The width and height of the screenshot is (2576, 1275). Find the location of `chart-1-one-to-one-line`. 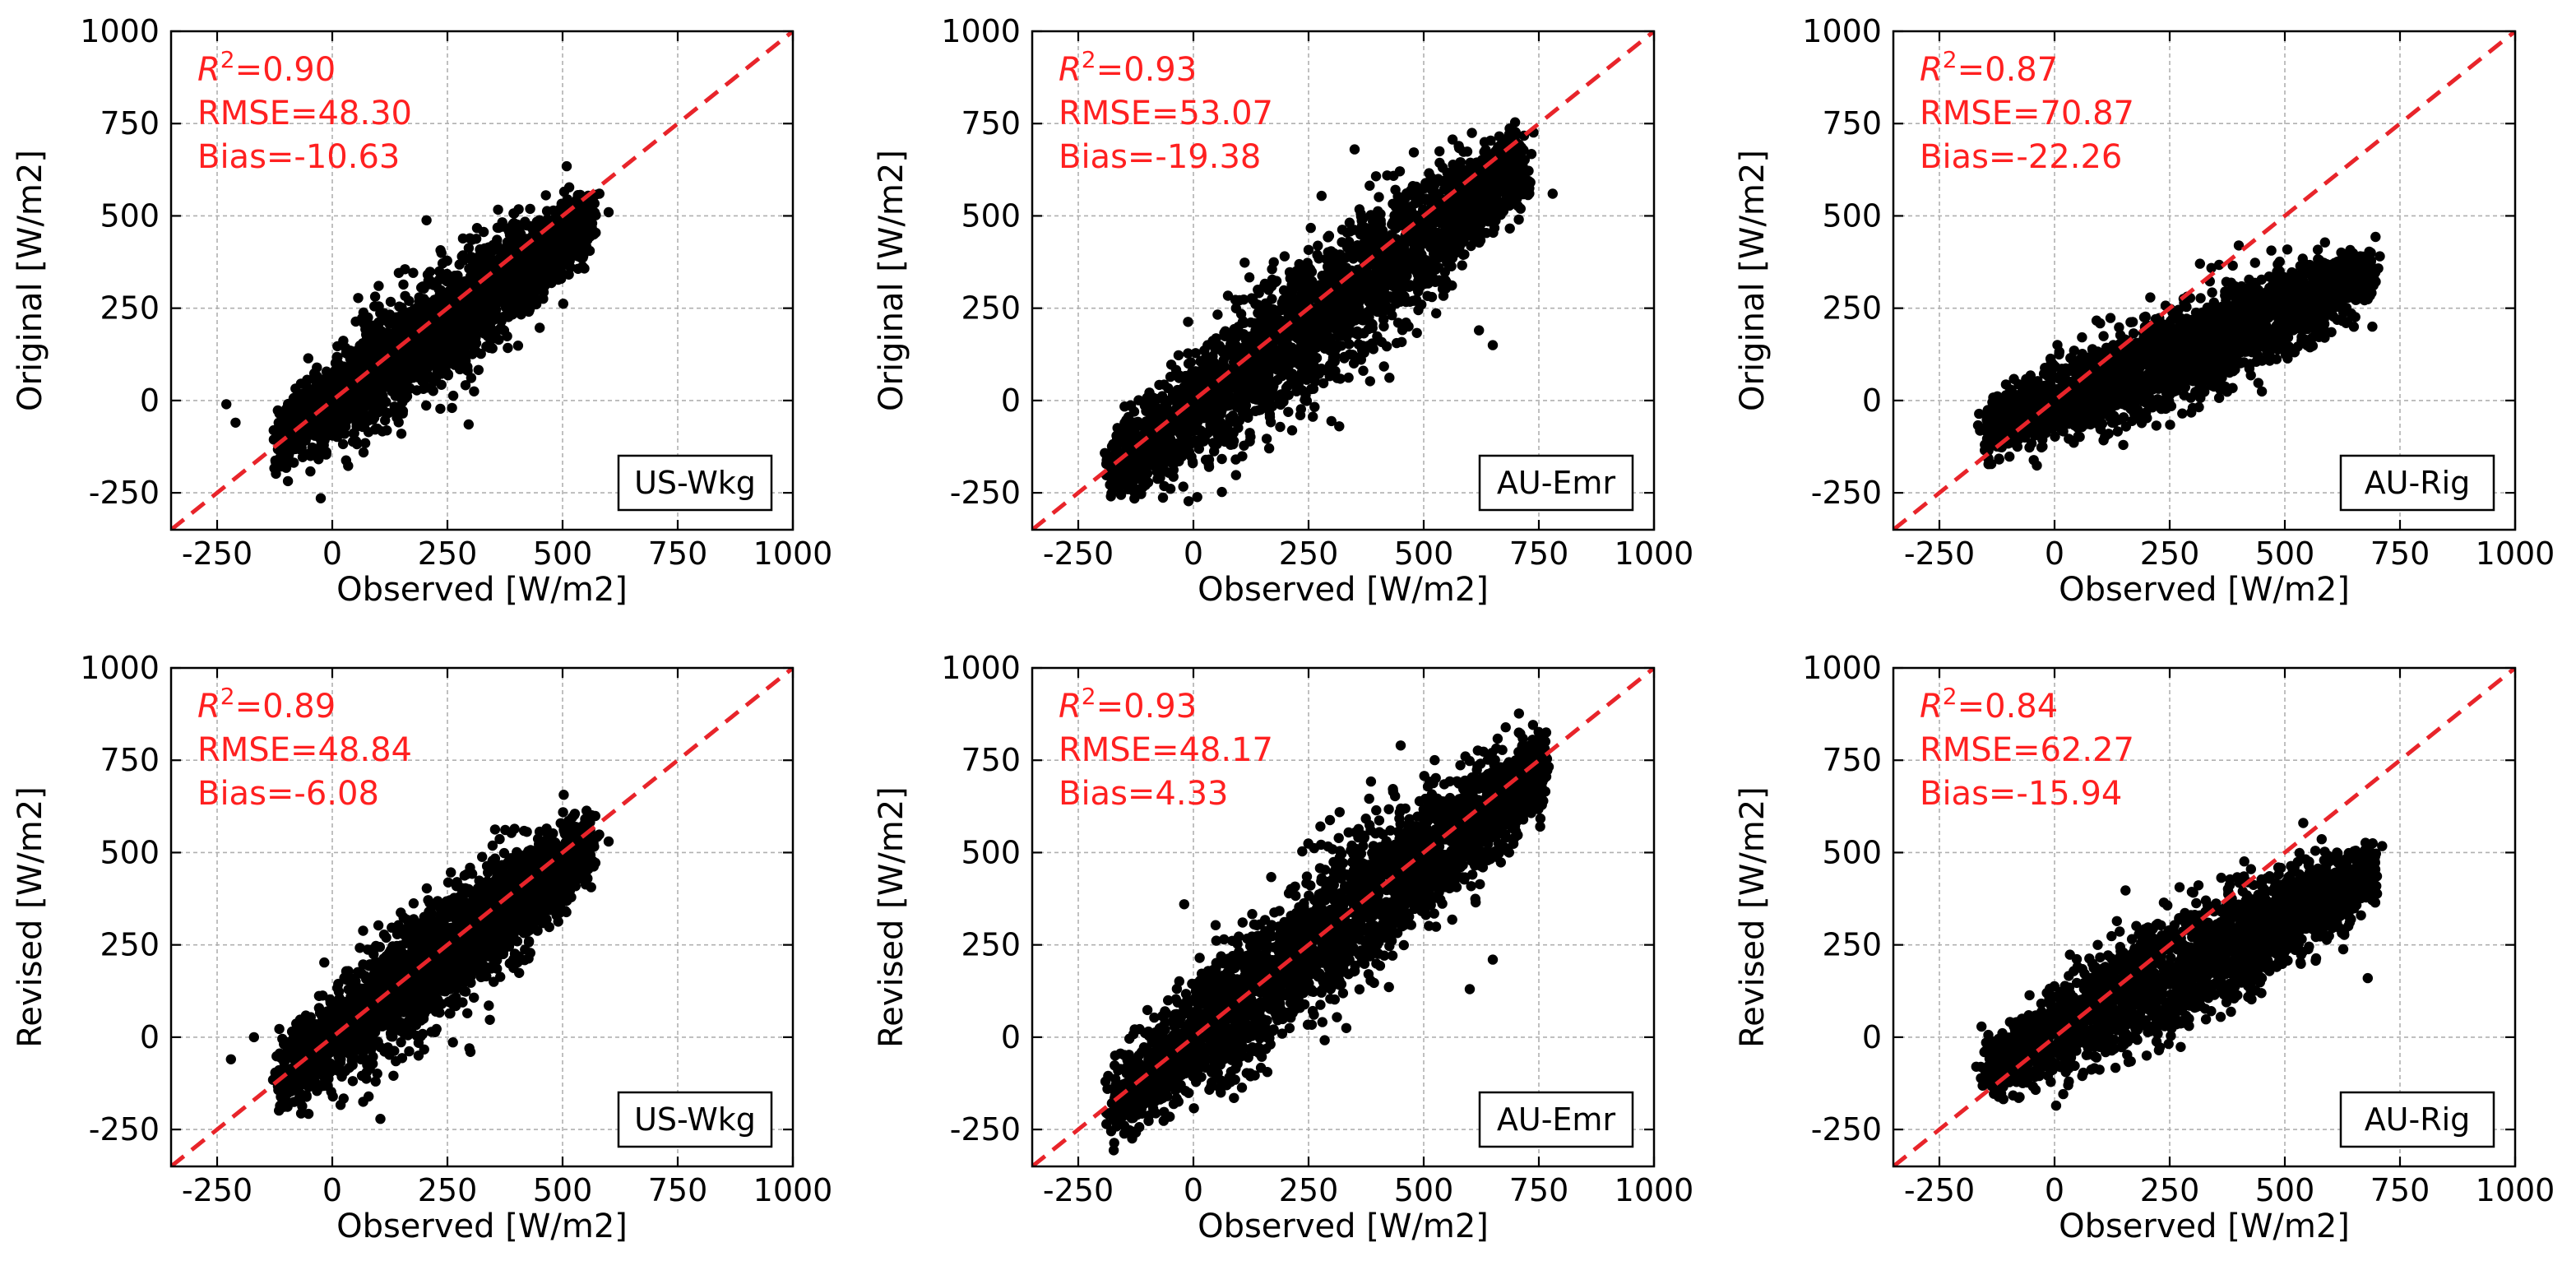

chart-1-one-to-one-line is located at coordinates (482, 280).